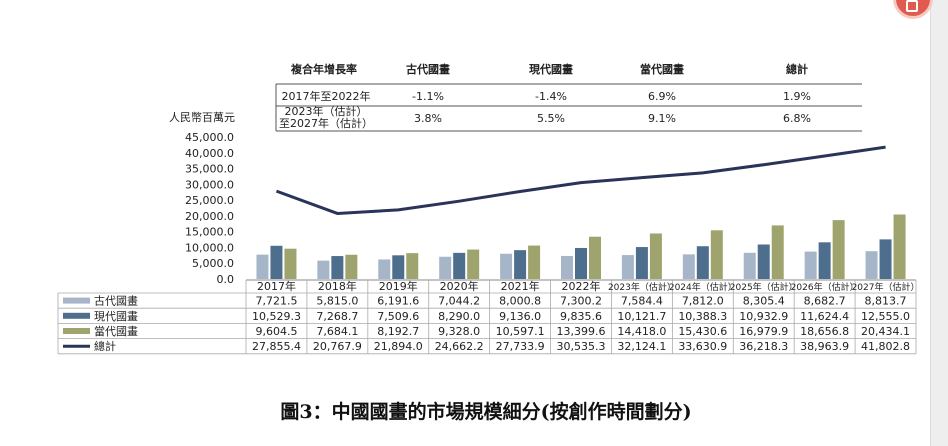 The width and height of the screenshot is (948, 446). I want to click on data-label-3-6: 32,124.1, so click(641, 346).